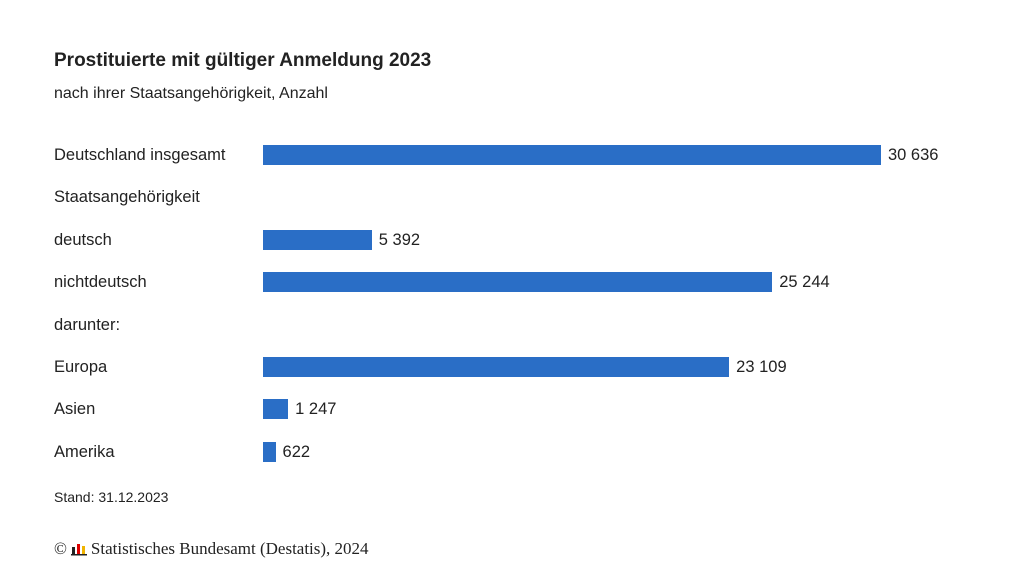 Image resolution: width=1024 pixels, height=576 pixels. What do you see at coordinates (87, 324) in the screenshot?
I see `category-label: darunter:` at bounding box center [87, 324].